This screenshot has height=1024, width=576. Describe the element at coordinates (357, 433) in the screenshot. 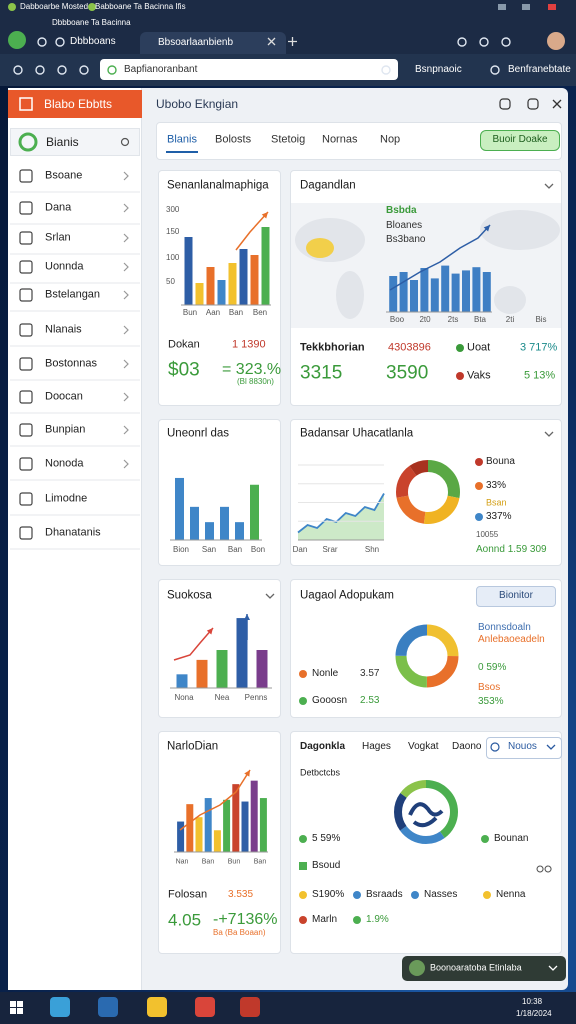

I see `card-title: Badansar Uhacatlanla` at that location.